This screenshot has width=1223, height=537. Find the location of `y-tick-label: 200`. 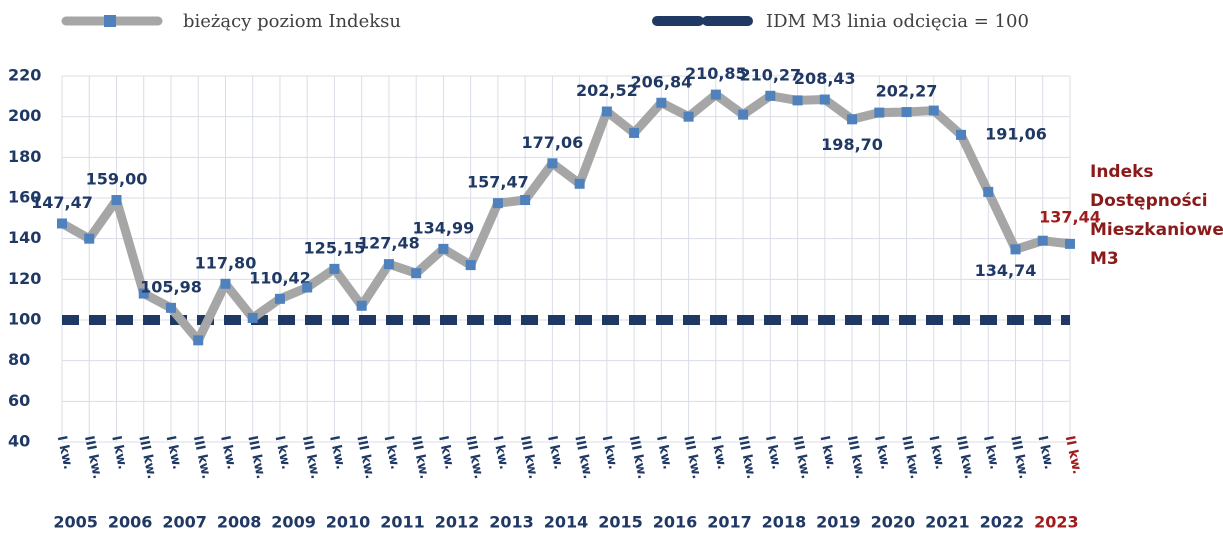

y-tick-label: 200 is located at coordinates (24, 115).